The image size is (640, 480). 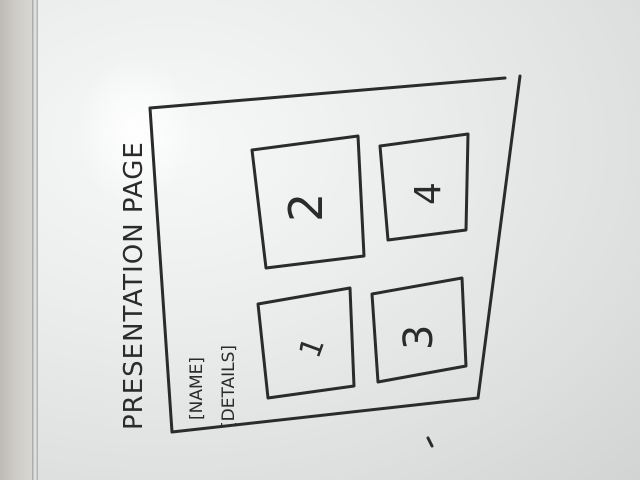 I want to click on tile-3-box, so click(x=419, y=330).